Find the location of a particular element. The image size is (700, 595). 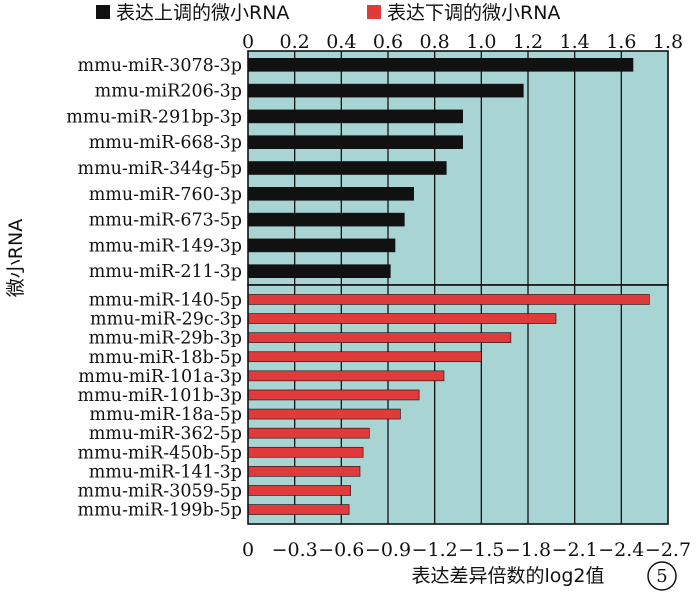

up-tick-label: 1.8 is located at coordinates (668, 42).